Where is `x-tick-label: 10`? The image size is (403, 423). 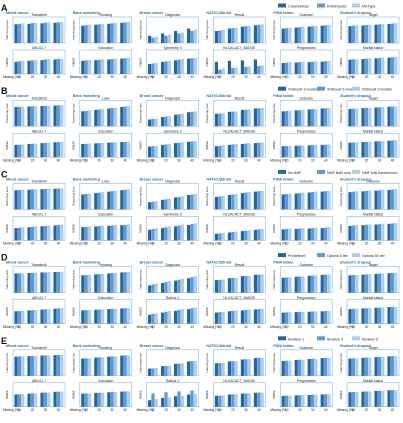
x-tick-label: 10 is located at coordinates (287, 410).